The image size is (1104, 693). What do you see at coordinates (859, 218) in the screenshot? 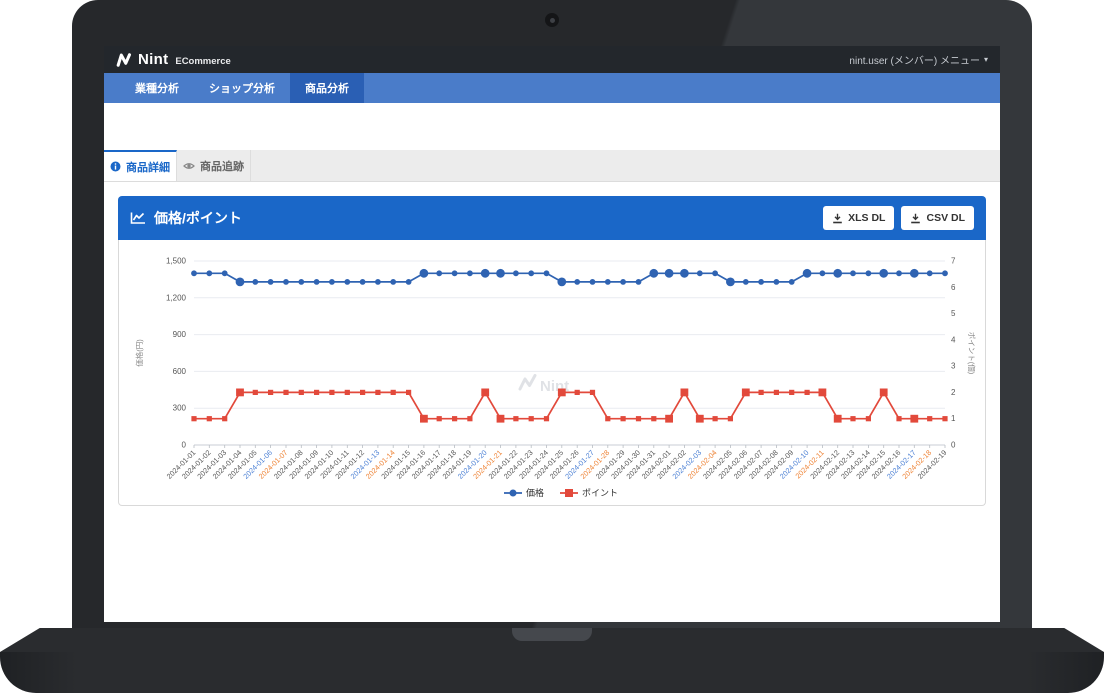
I see `xls-download-button: XLS DL` at bounding box center [859, 218].